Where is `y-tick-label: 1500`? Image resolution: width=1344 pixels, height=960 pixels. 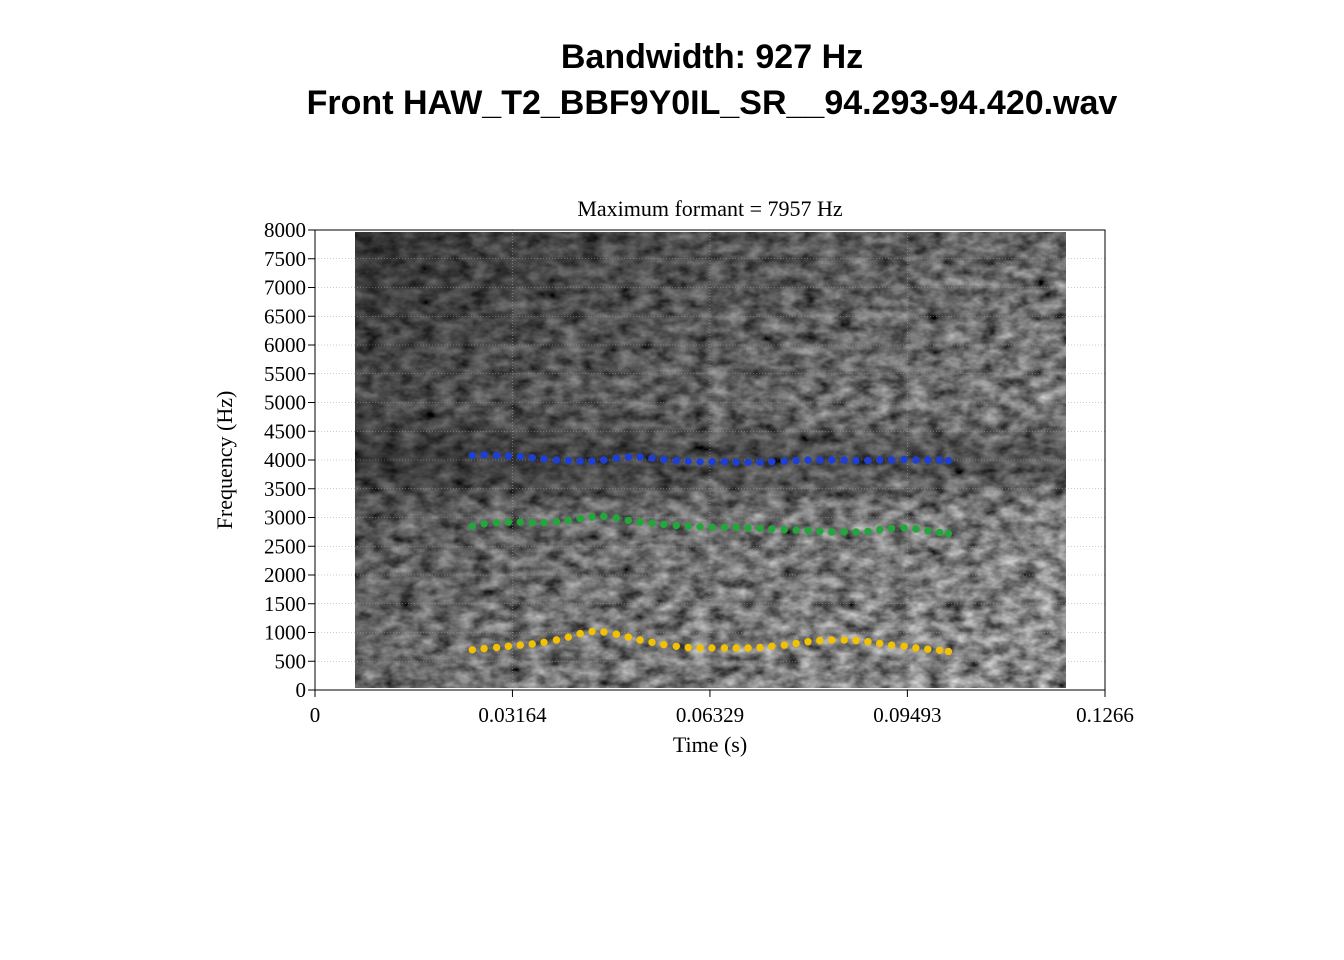
y-tick-label: 1500 is located at coordinates (285, 604).